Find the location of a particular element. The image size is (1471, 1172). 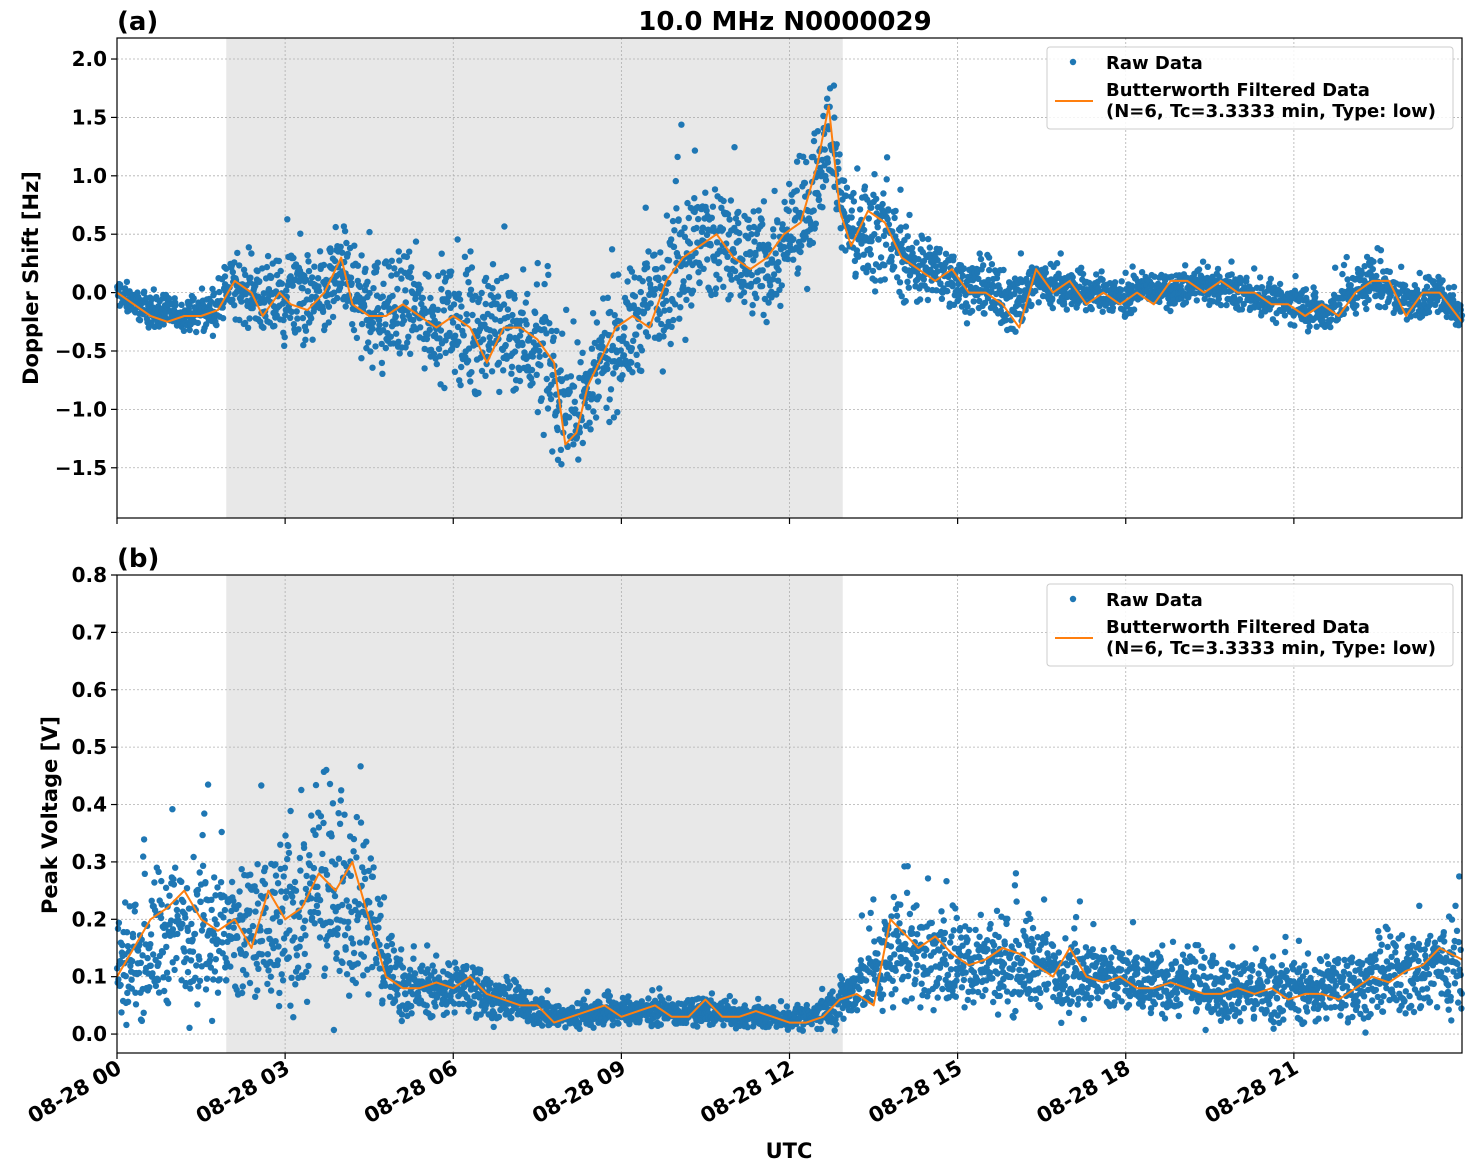

panel-a-ytick-label: 0.0 is located at coordinates (89, 293).